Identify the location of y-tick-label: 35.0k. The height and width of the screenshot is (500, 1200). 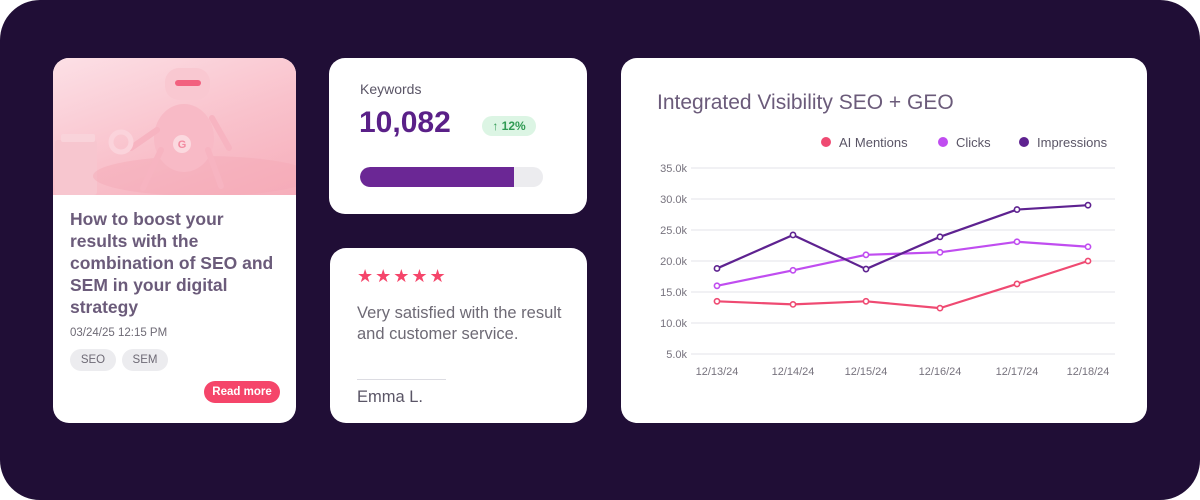
(673, 169).